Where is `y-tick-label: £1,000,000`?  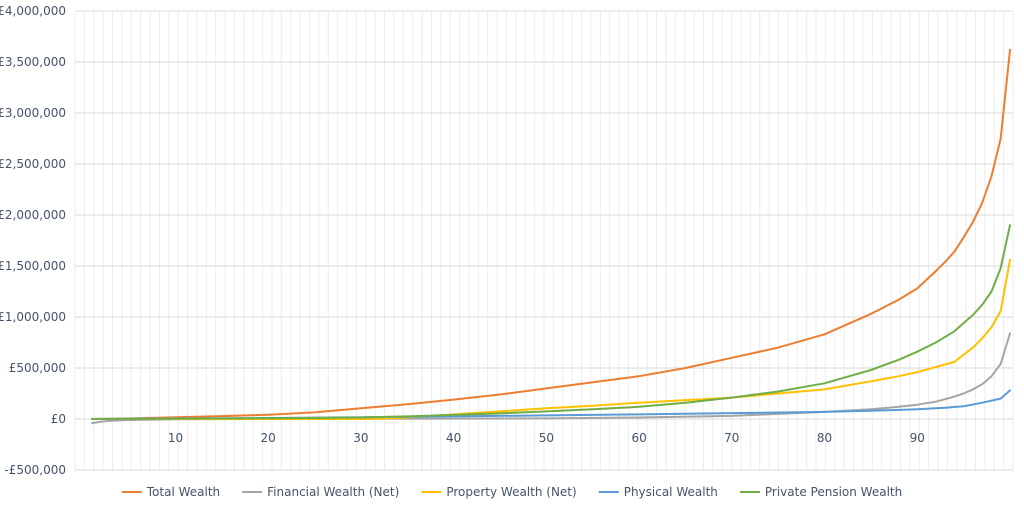 y-tick-label: £1,000,000 is located at coordinates (33, 317).